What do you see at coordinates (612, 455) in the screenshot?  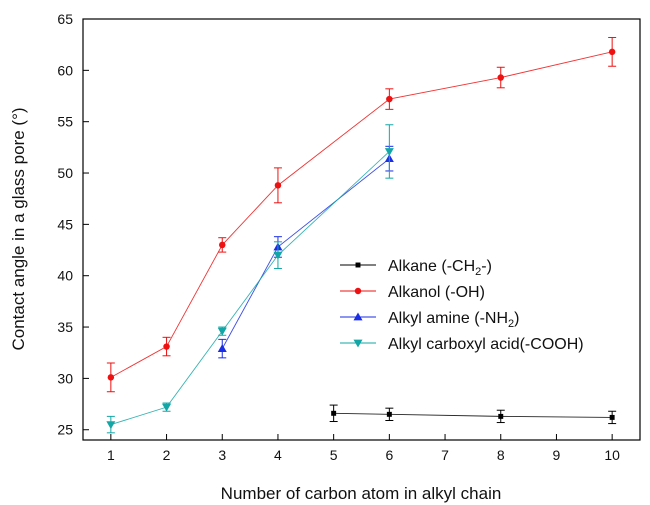 I see `x-tick-label: 10` at bounding box center [612, 455].